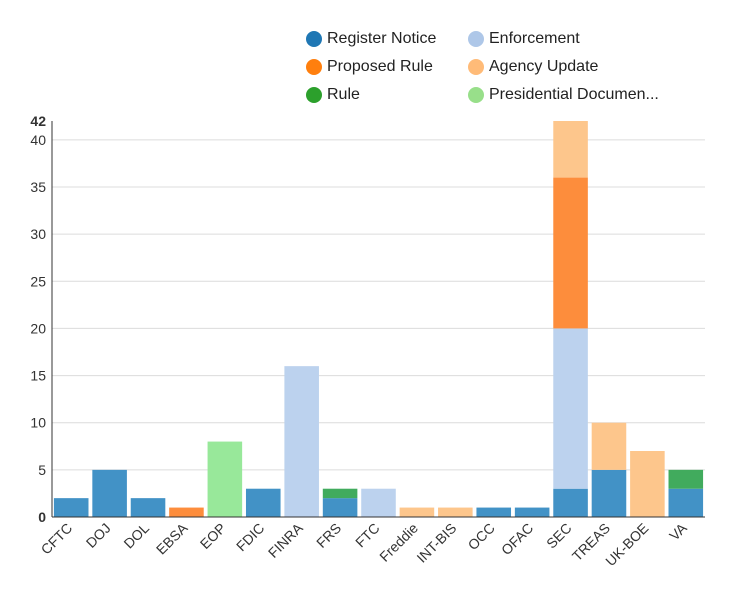  Describe the element at coordinates (517, 539) in the screenshot. I see `x-tick-label: OFAC` at that location.